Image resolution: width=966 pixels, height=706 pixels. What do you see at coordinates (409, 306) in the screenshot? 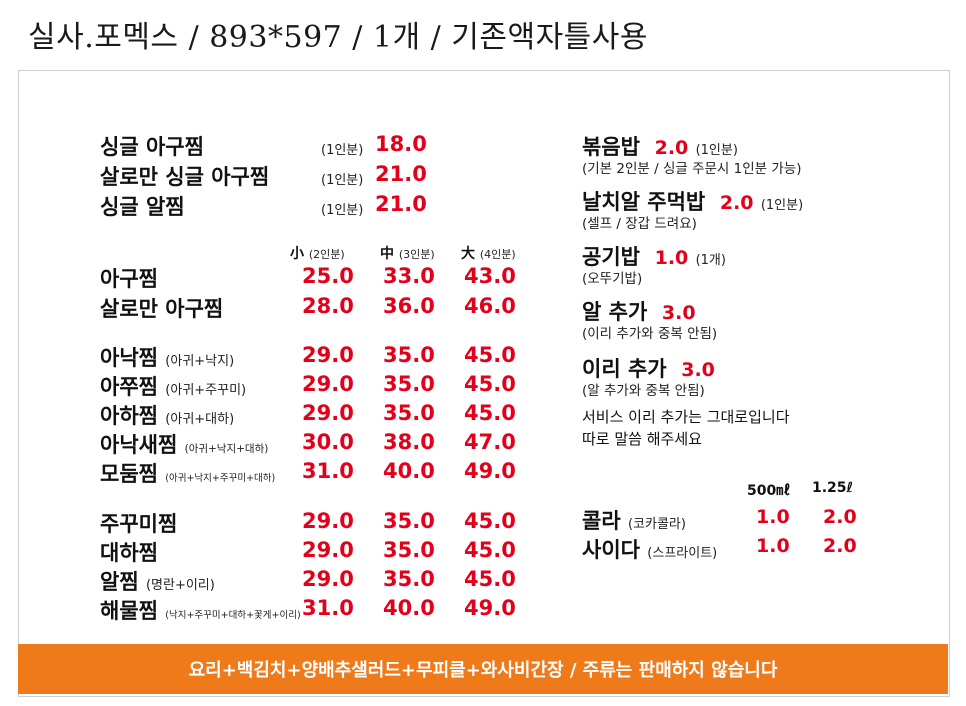
I see `price-medium: 36.0` at bounding box center [409, 306].